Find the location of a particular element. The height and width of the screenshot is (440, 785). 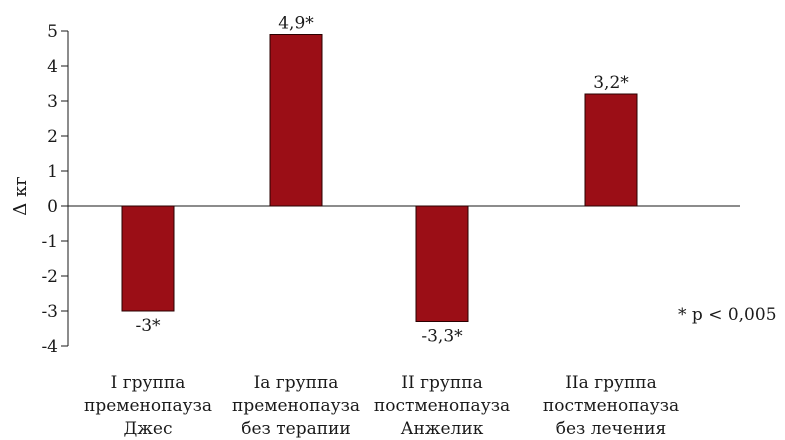

category-label: II группа is located at coordinates (441, 383).